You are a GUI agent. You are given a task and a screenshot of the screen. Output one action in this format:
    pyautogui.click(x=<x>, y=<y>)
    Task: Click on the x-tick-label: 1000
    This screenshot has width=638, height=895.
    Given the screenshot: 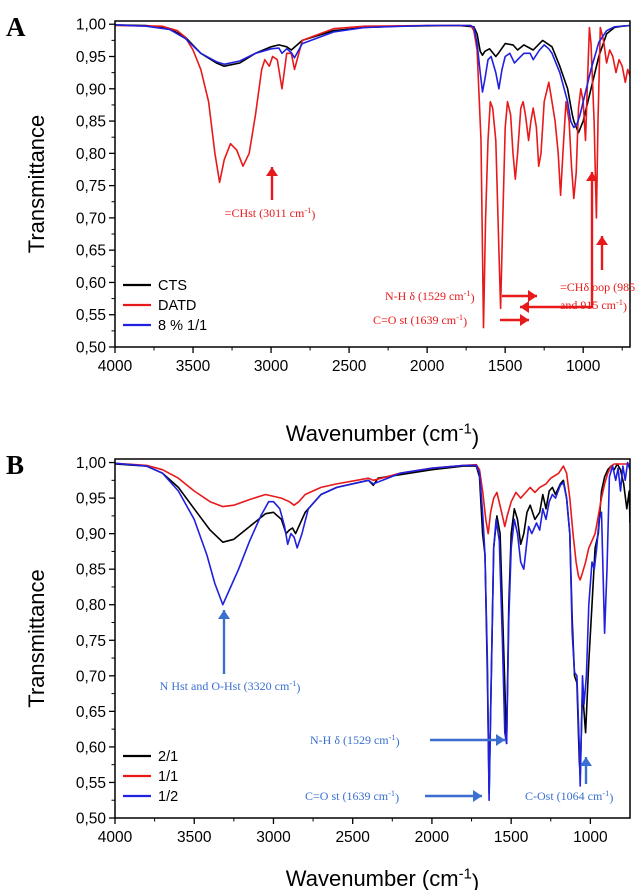 What is the action you would take?
    pyautogui.click(x=583, y=366)
    